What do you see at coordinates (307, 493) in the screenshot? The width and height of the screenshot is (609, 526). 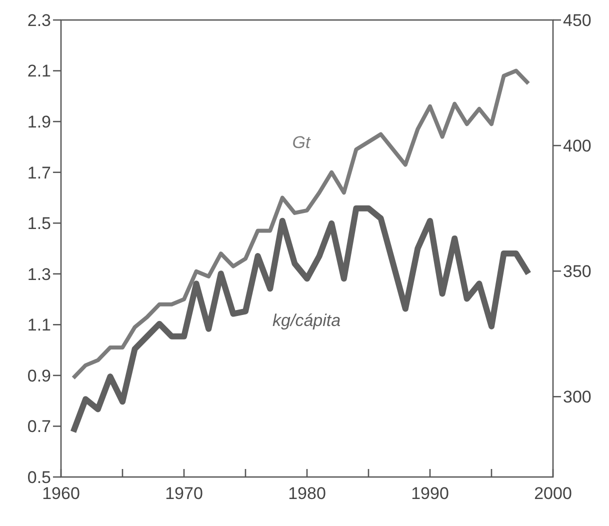 I see `x-tick-label: 1980` at bounding box center [307, 493].